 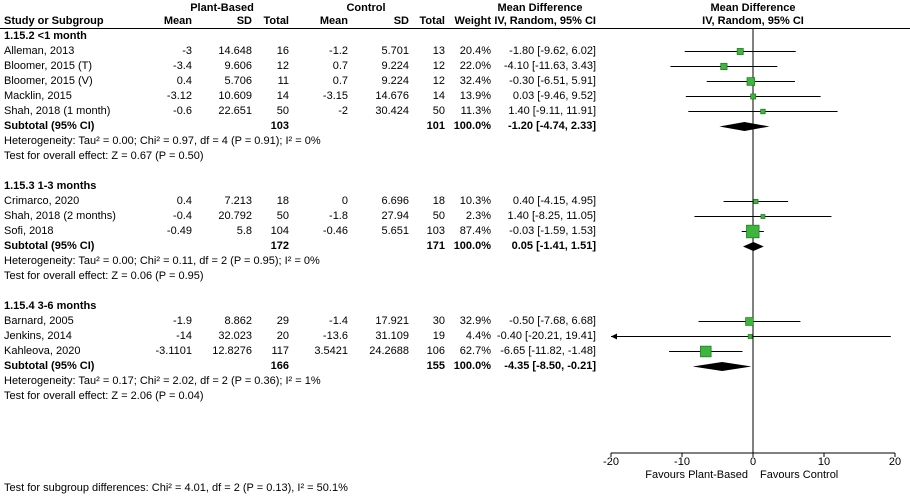 What do you see at coordinates (45, 36) in the screenshot?
I see `subgroup-title: 1.15.2 <1 month` at bounding box center [45, 36].